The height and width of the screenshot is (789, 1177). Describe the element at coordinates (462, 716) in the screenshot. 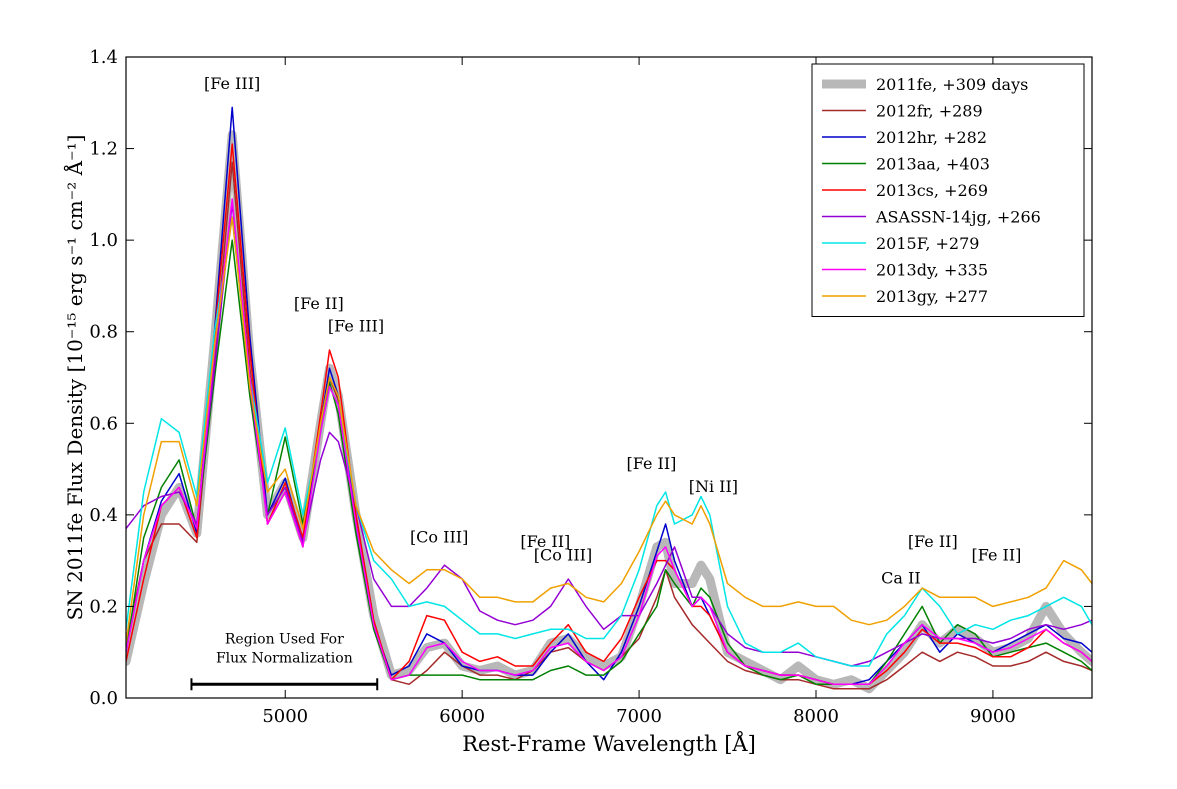

I see `x-tick-label: 6000` at that location.